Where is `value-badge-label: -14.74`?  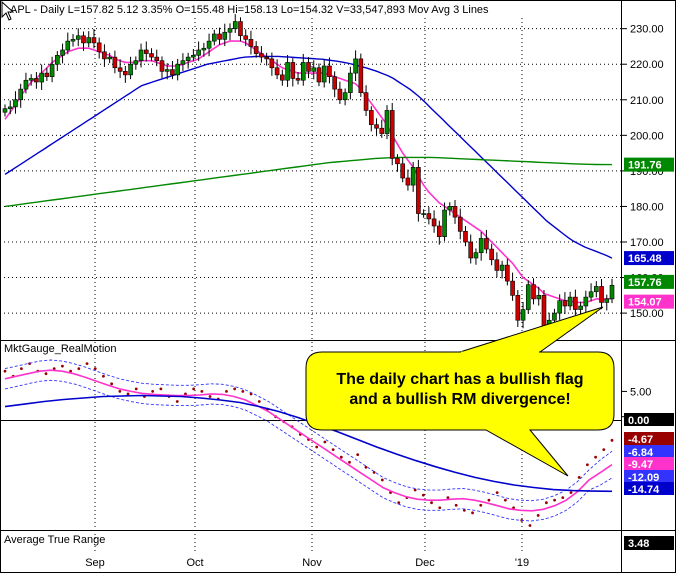
value-badge-label: -14.74 is located at coordinates (644, 490).